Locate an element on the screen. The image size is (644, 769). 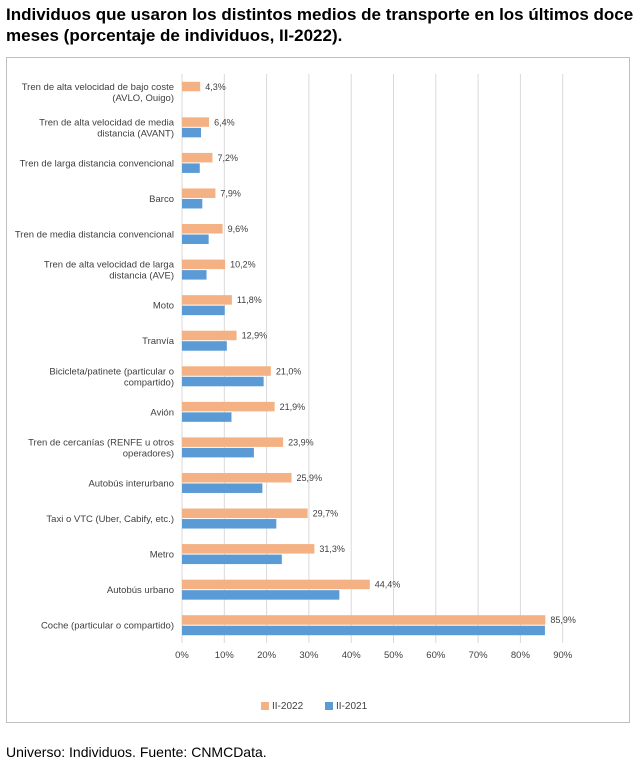
data-label: 12,9% is located at coordinates (255, 336).